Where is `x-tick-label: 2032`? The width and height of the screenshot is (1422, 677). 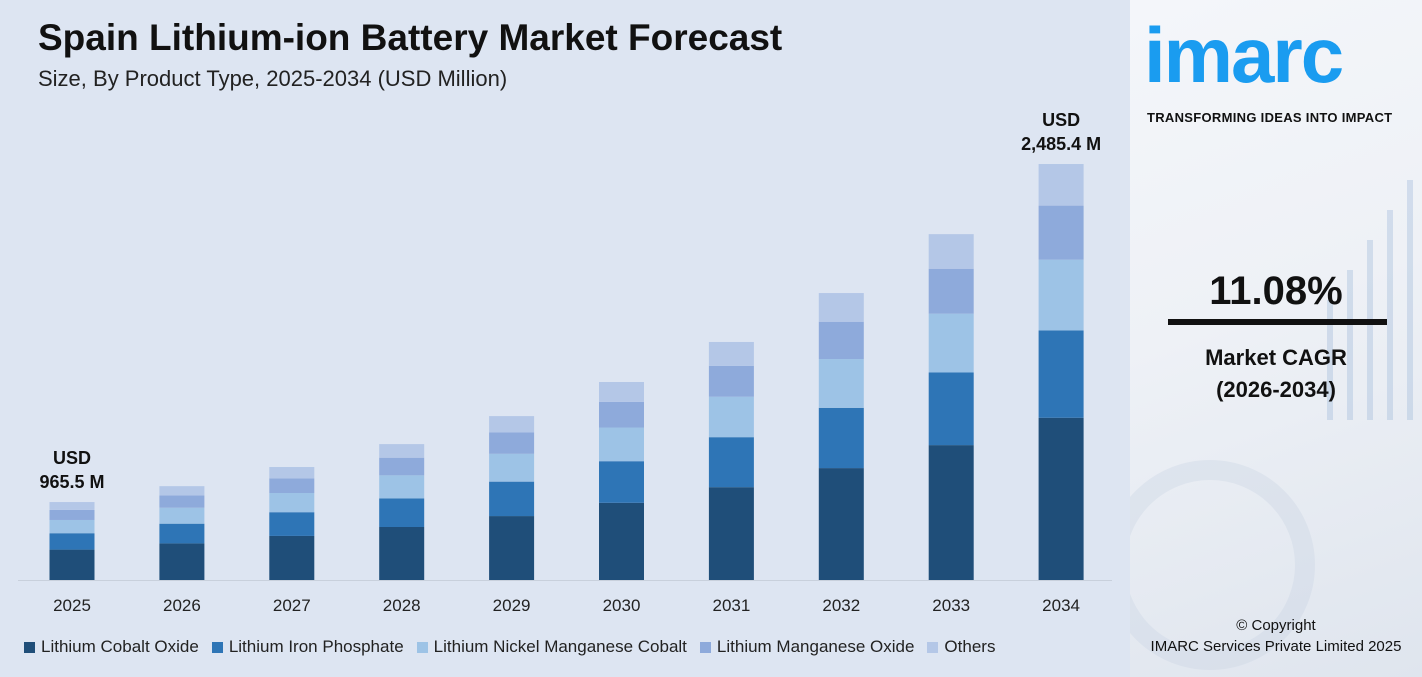
x-tick-label: 2032 is located at coordinates (841, 605).